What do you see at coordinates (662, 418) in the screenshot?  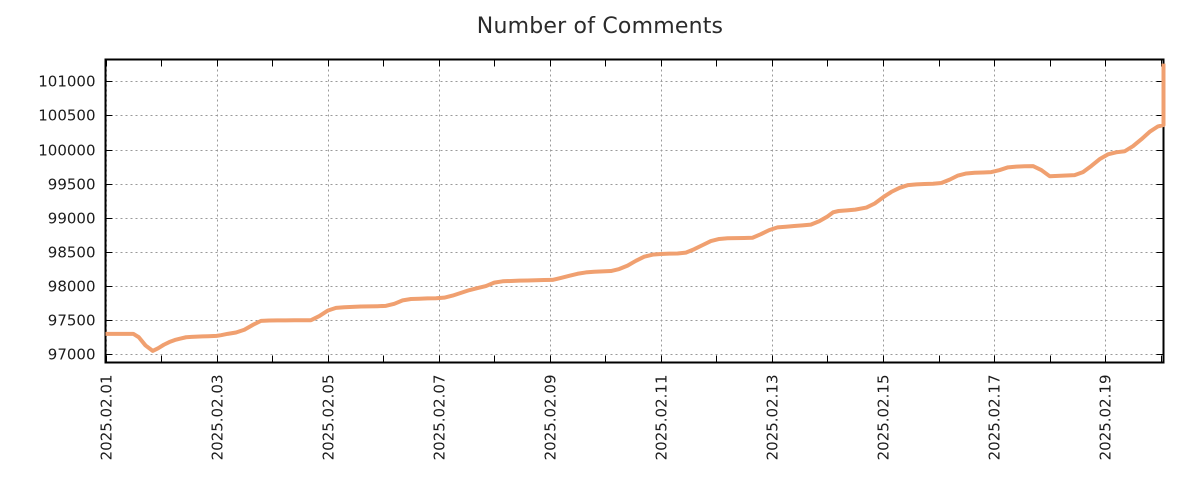 I see `x-axis-tick-label: 2025.02.11` at bounding box center [662, 418].